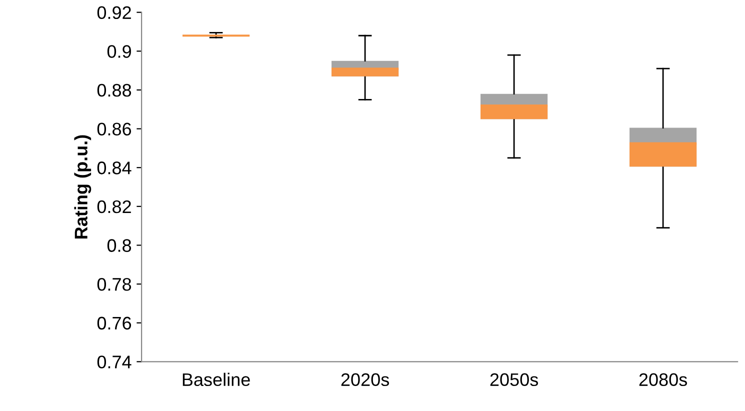 The image size is (745, 411). I want to click on x-tick-label: 2080s, so click(663, 379).